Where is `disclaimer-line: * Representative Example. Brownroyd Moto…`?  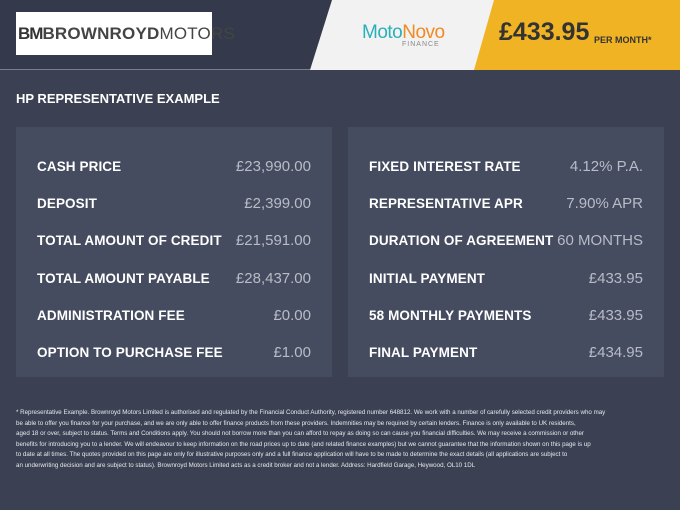 disclaimer-line: * Representative Example. Brownroyd Moto… is located at coordinates (311, 412).